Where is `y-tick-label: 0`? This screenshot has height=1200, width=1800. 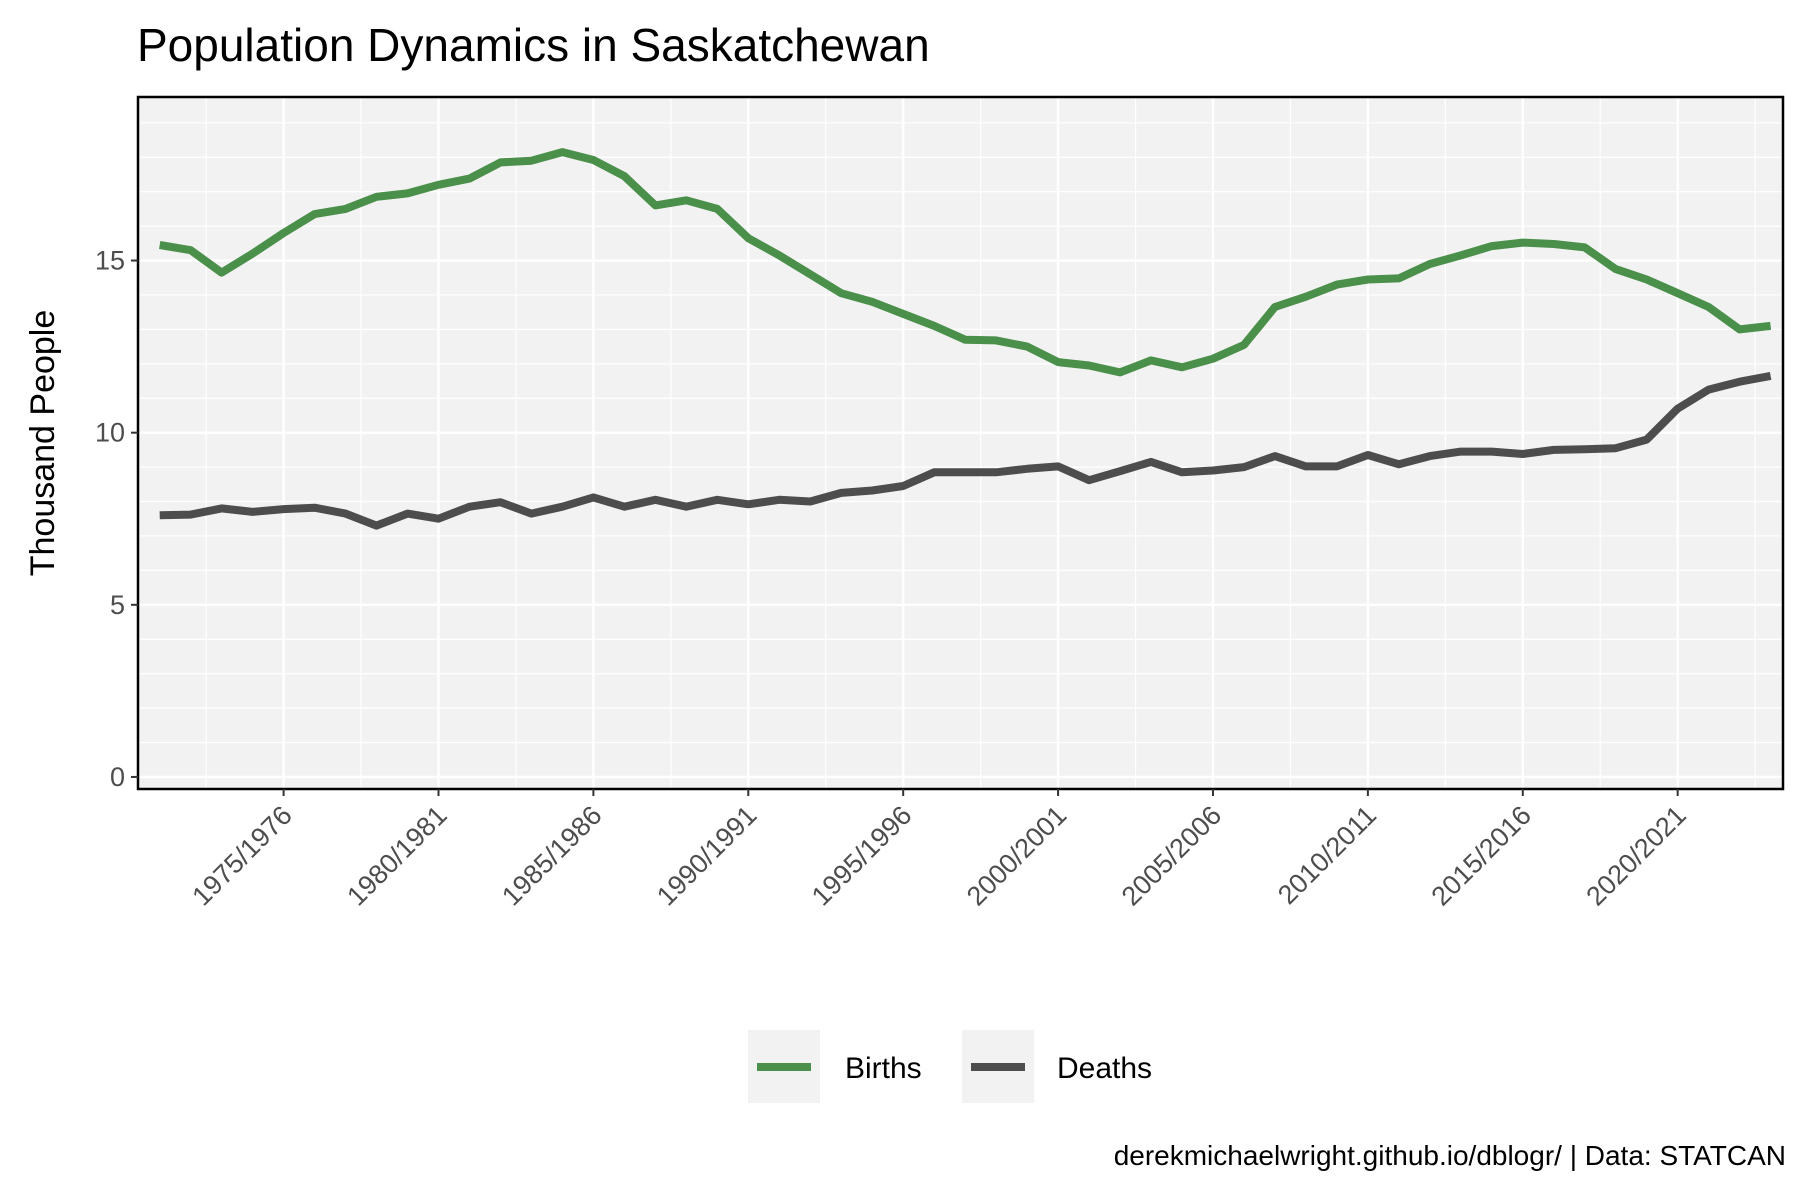 y-tick-label: 0 is located at coordinates (117, 777).